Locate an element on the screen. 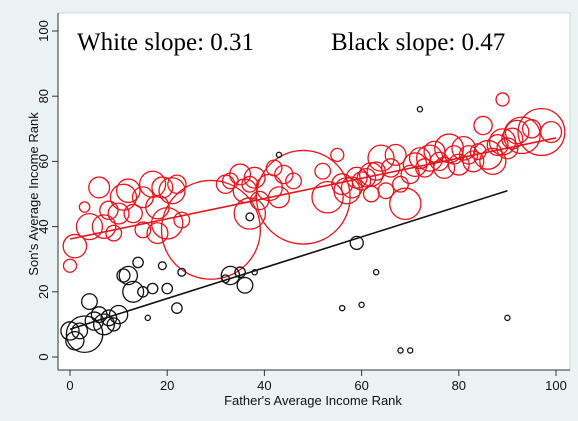 This screenshot has width=578, height=421. x-tick-label: 80 is located at coordinates (459, 385).